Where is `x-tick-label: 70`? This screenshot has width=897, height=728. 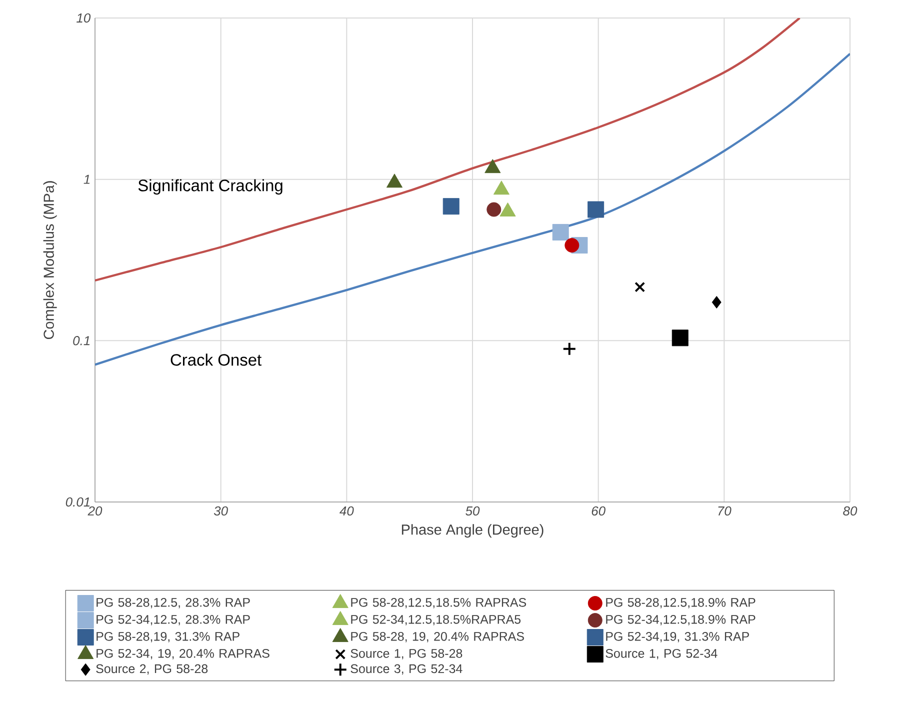 x-tick-label: 70 is located at coordinates (725, 511).